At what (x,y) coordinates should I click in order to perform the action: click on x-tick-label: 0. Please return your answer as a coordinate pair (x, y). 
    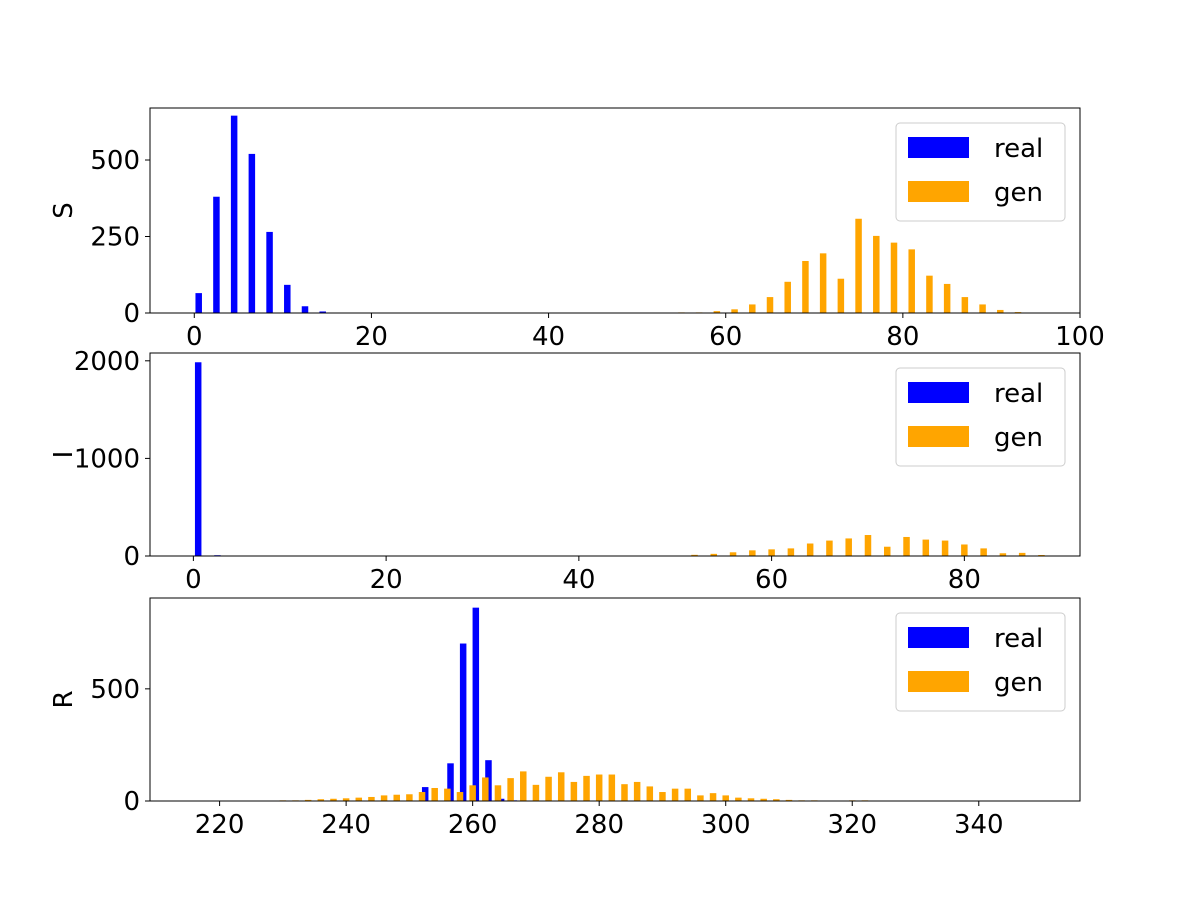
    Looking at the image, I should click on (193, 580).